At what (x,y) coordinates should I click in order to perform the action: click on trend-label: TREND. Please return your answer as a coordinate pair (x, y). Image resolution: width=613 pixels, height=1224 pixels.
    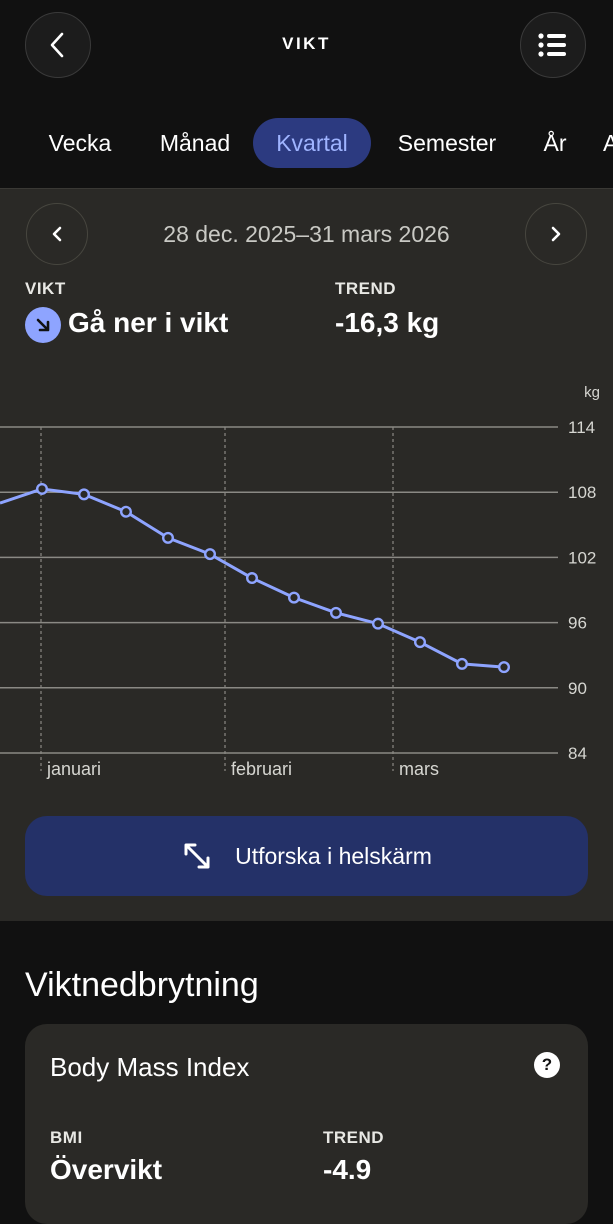
    Looking at the image, I should click on (366, 288).